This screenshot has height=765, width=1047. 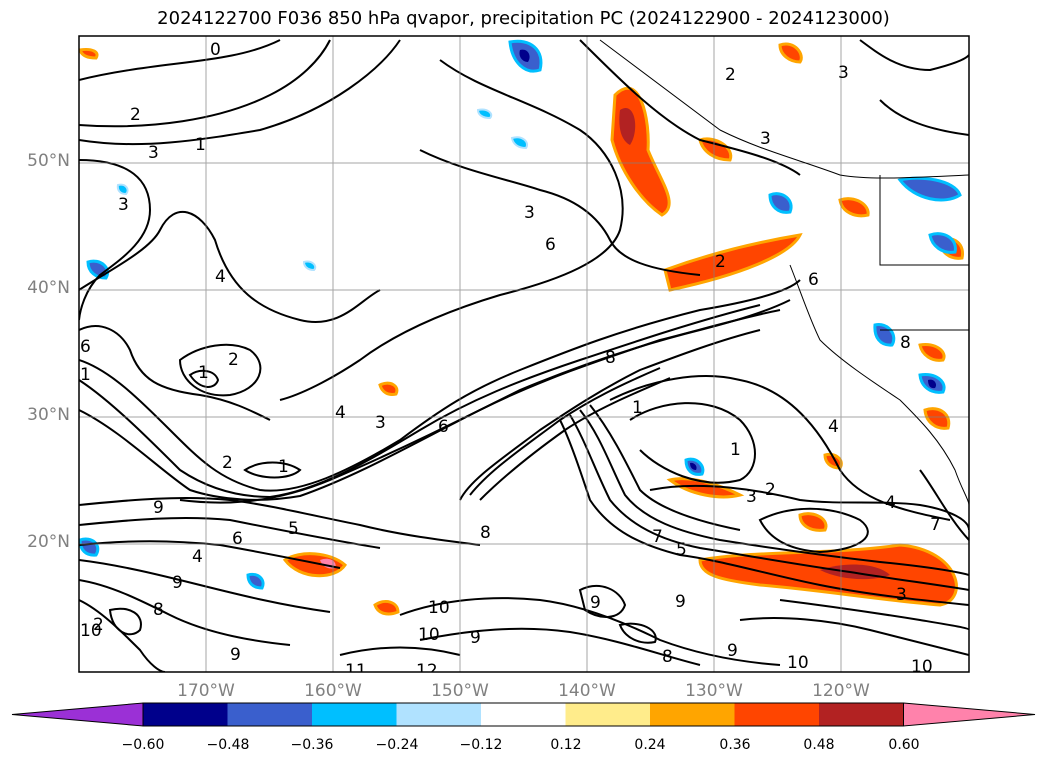 What do you see at coordinates (215, 50) in the screenshot?
I see `contour-label: 0` at bounding box center [215, 50].